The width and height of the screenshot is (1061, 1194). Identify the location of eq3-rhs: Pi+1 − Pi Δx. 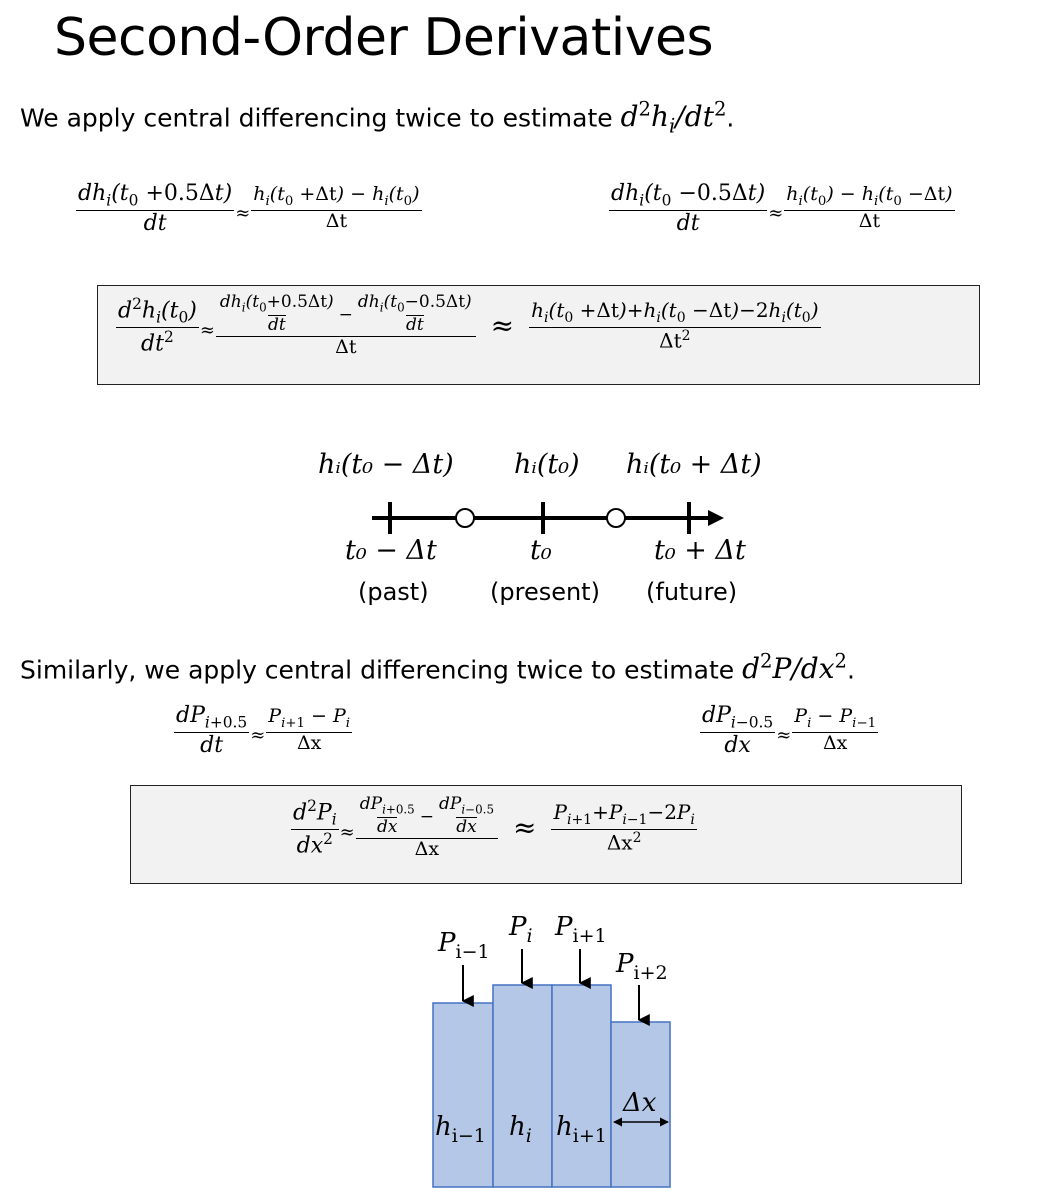
(309, 729).